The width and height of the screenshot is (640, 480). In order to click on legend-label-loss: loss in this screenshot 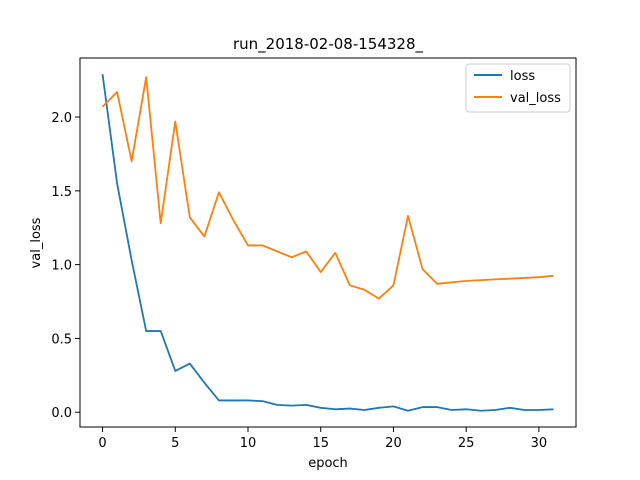, I will do `click(522, 76)`.